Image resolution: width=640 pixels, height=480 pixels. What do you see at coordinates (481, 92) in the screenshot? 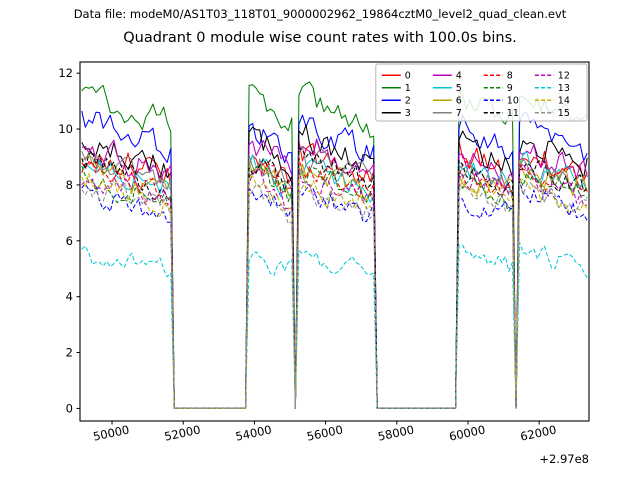
I see `legend-background` at bounding box center [481, 92].